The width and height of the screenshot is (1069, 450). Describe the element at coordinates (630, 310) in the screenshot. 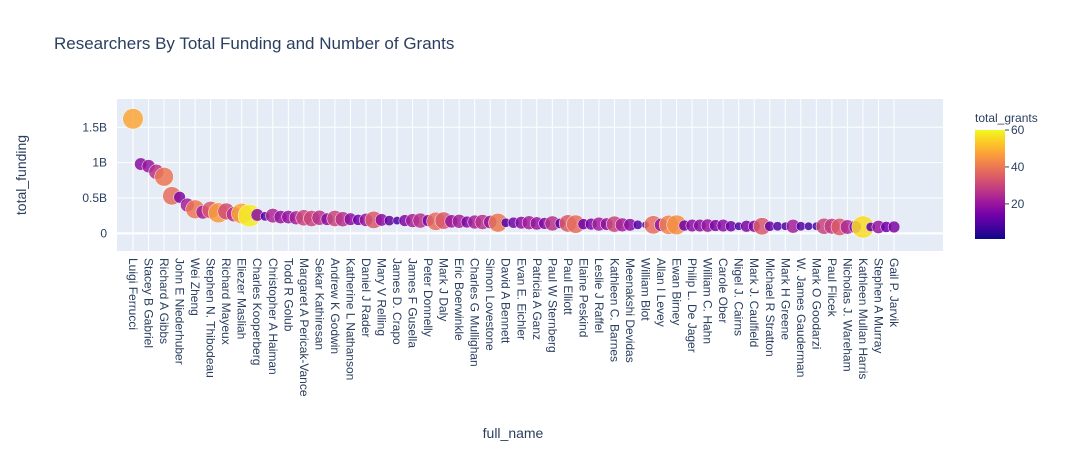

I see `x-tick-label: Meenakshi Devidas` at that location.